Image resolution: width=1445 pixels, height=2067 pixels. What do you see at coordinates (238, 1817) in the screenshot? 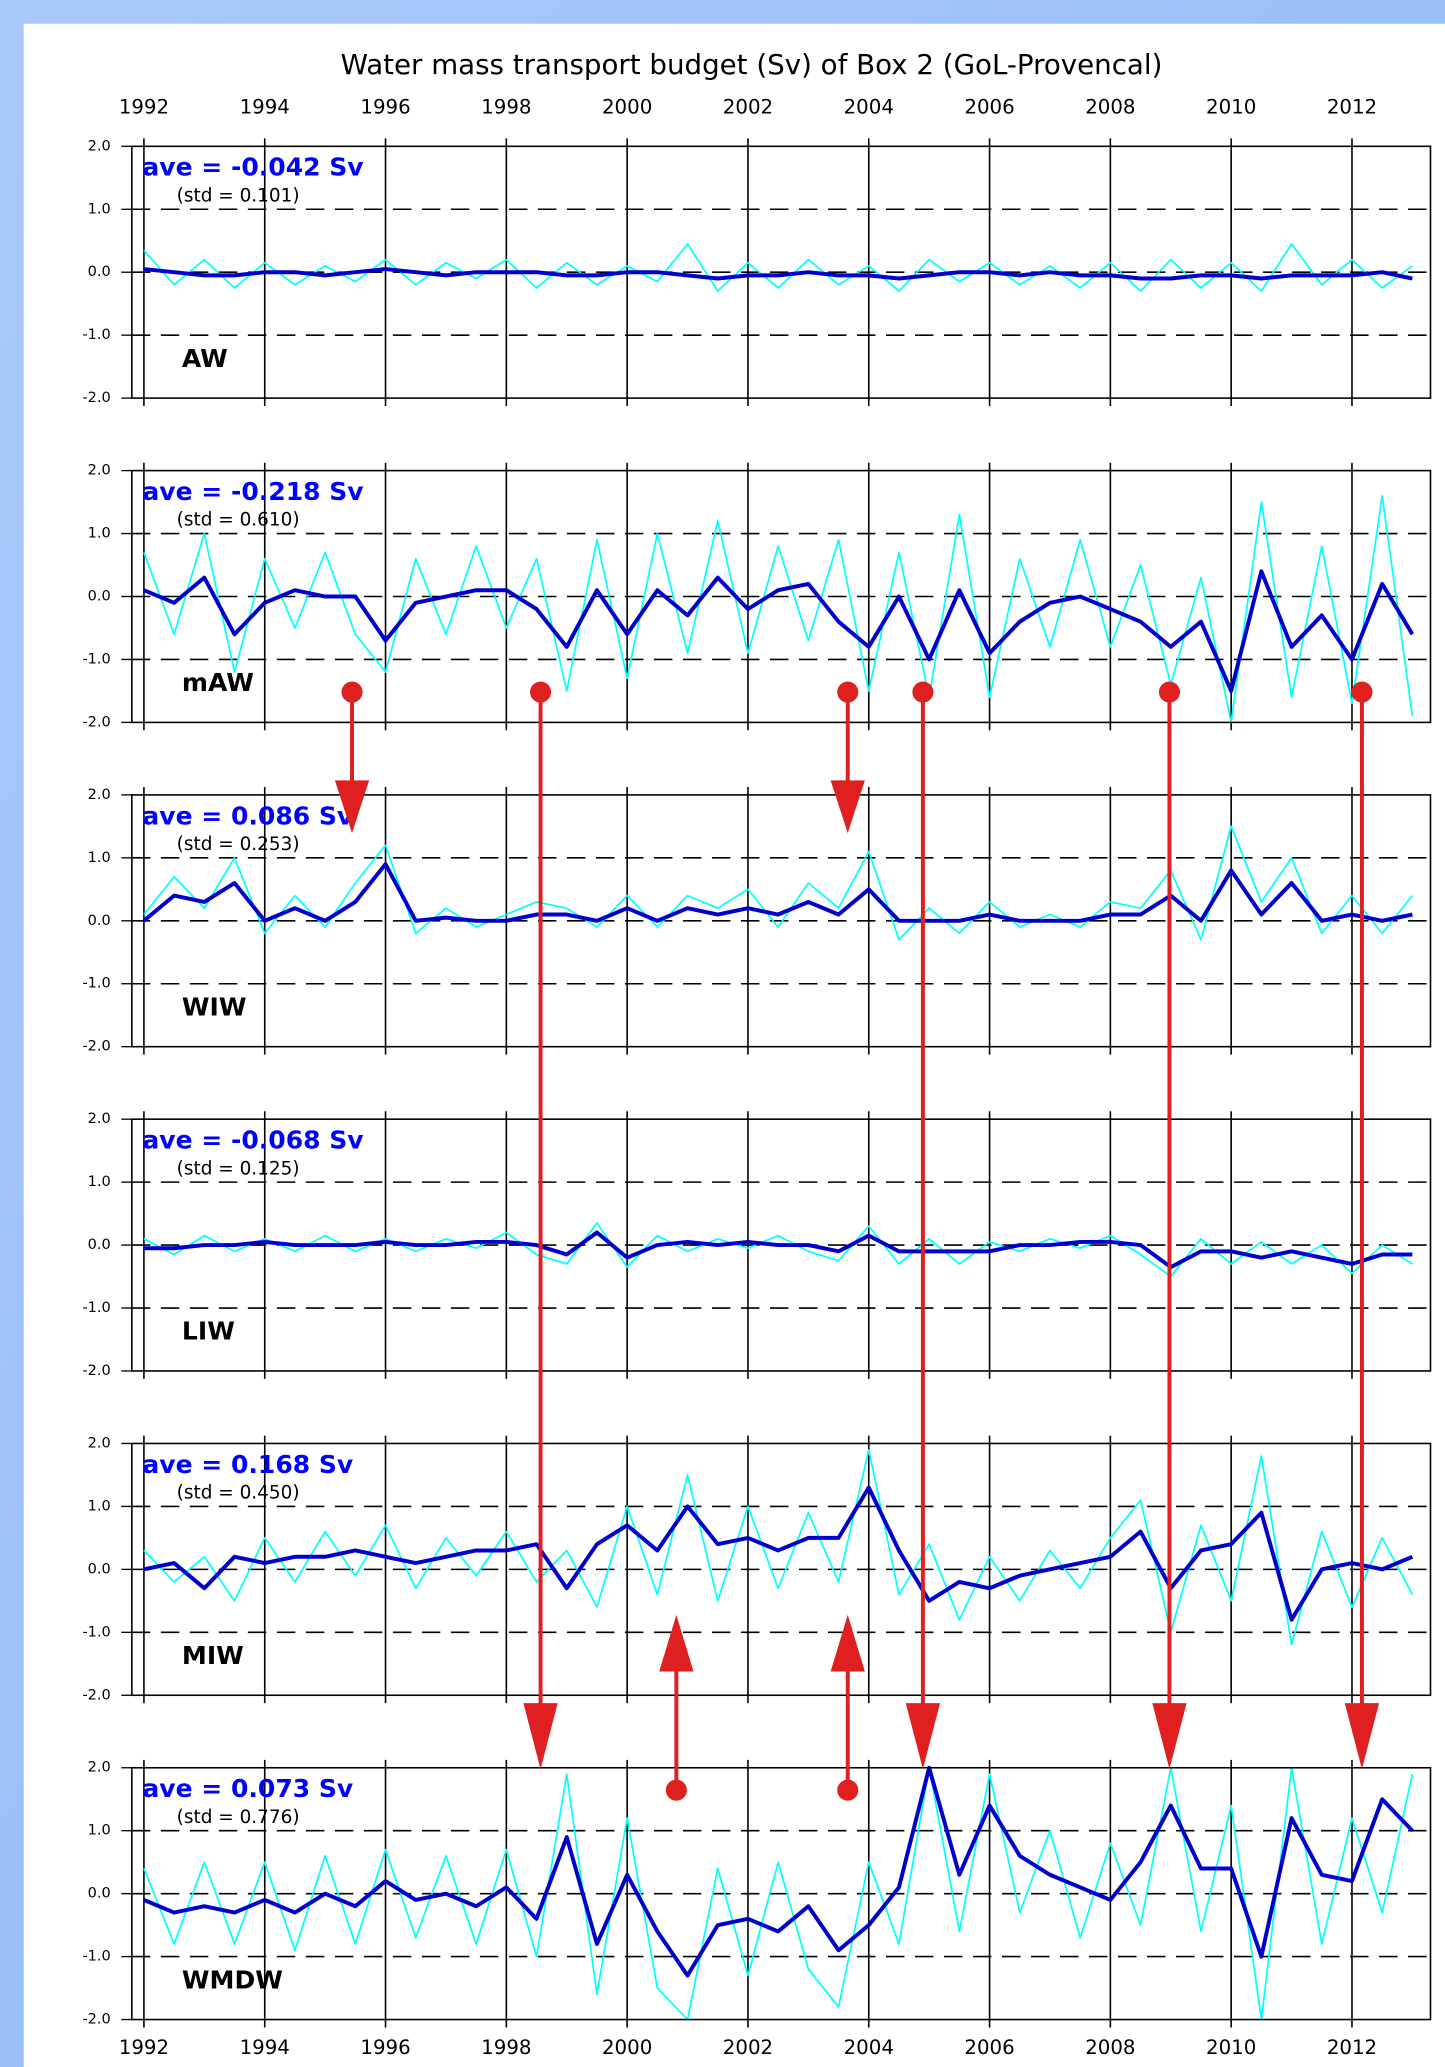
I see `std-label: (std = 0.776)` at bounding box center [238, 1817].